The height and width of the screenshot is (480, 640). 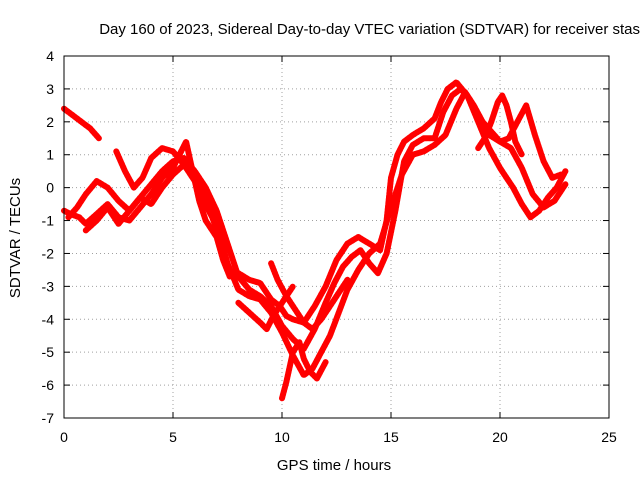 What do you see at coordinates (391, 437) in the screenshot?
I see `x-tick-label: 15` at bounding box center [391, 437].